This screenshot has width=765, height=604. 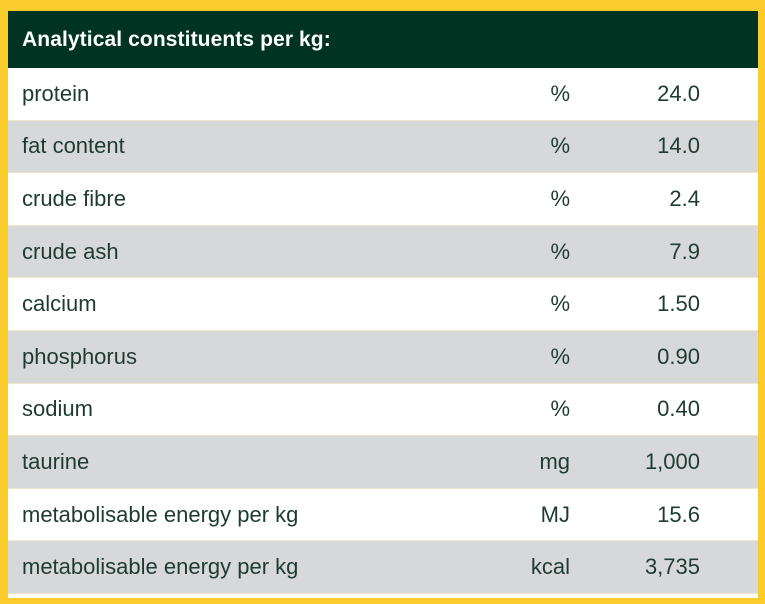 What do you see at coordinates (73, 146) in the screenshot?
I see `constituent-name: fat content` at bounding box center [73, 146].